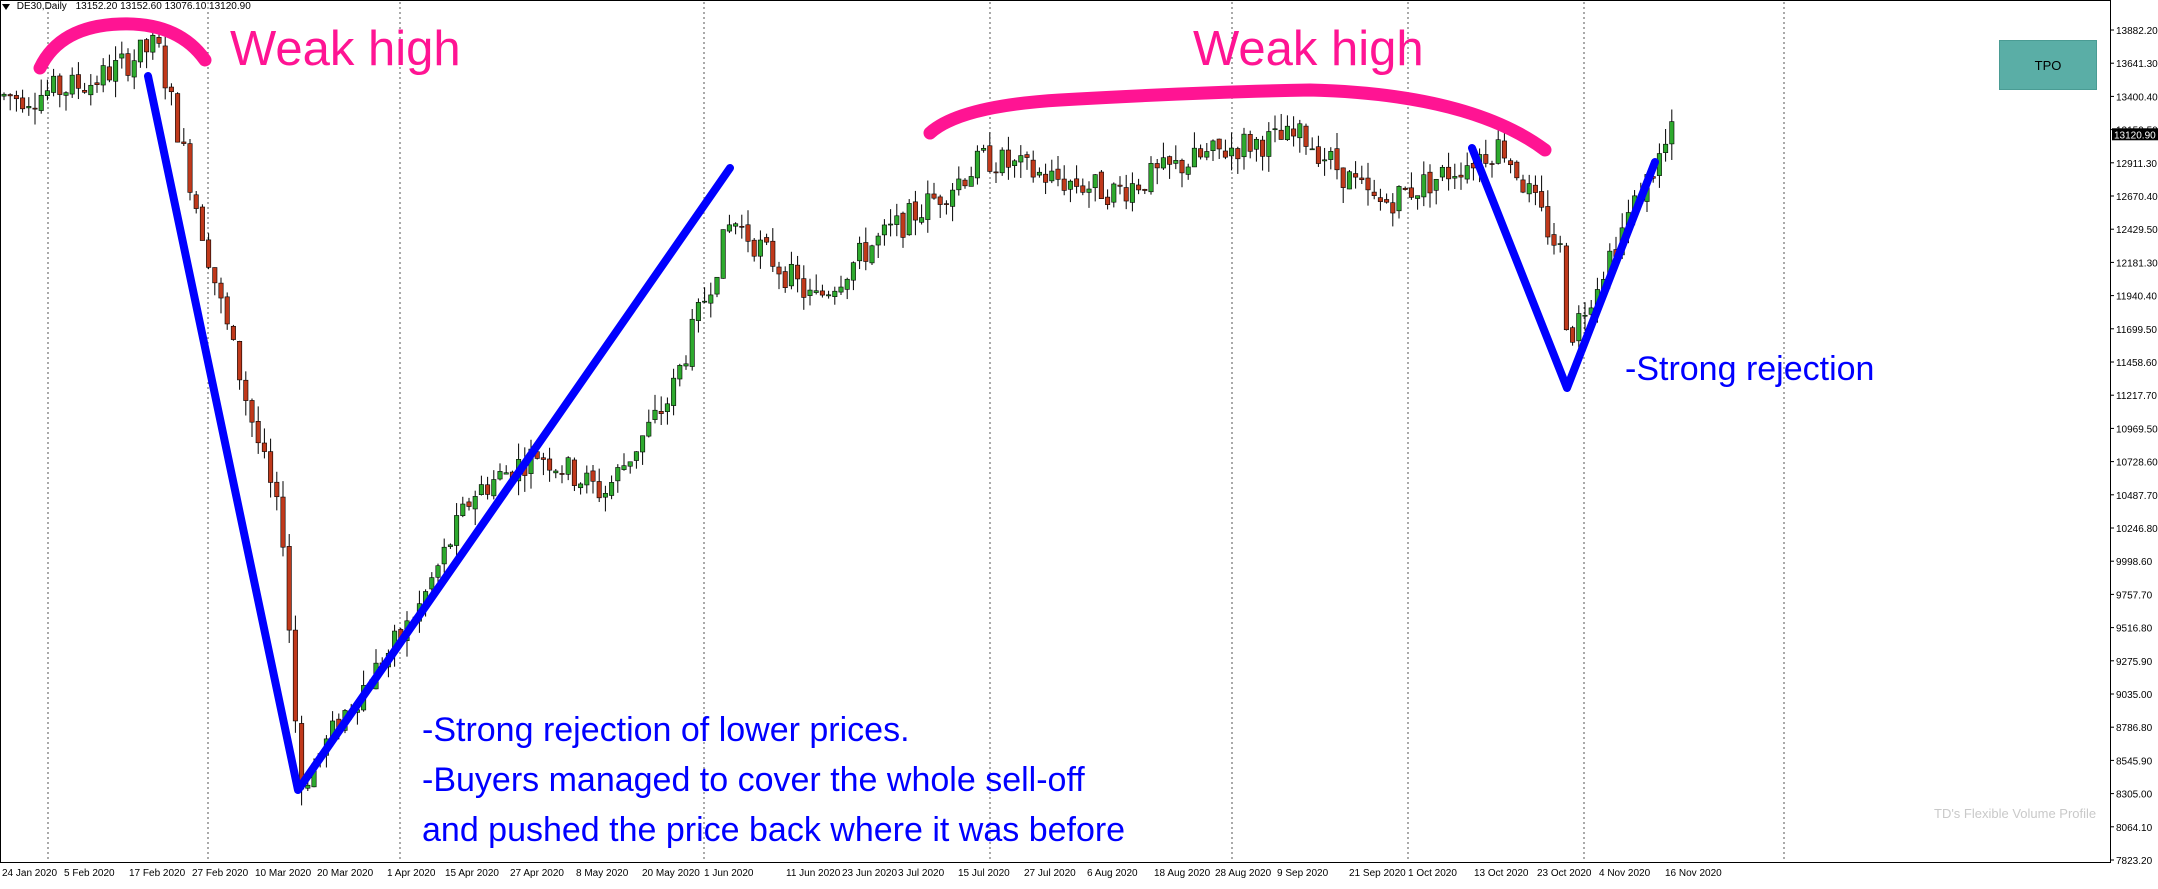 Image resolution: width=2158 pixels, height=889 pixels. What do you see at coordinates (2137, 529) in the screenshot?
I see `price-axis-label: 10246.80` at bounding box center [2137, 529].